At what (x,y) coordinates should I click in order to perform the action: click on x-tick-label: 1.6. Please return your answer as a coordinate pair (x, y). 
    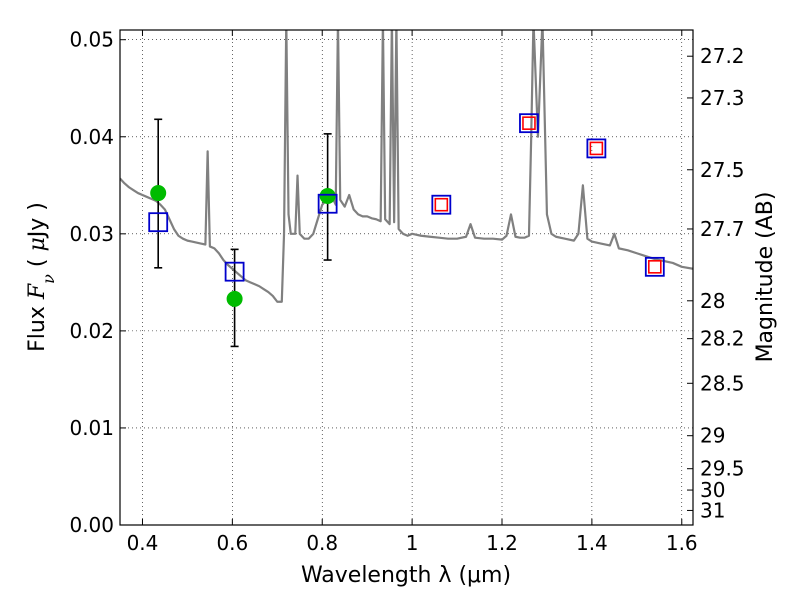
    Looking at the image, I should click on (682, 543).